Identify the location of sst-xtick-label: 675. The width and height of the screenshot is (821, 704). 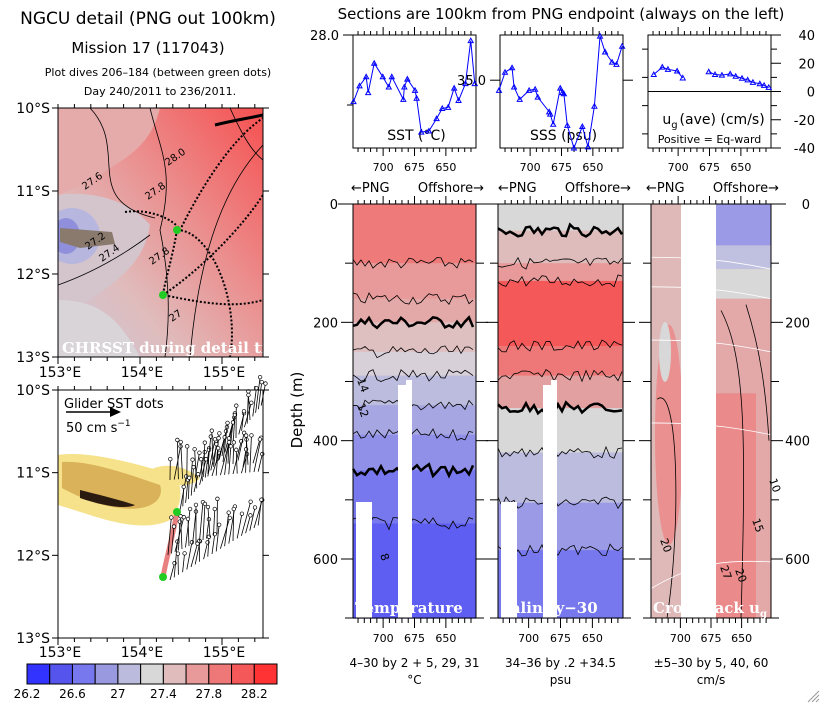
(414, 167).